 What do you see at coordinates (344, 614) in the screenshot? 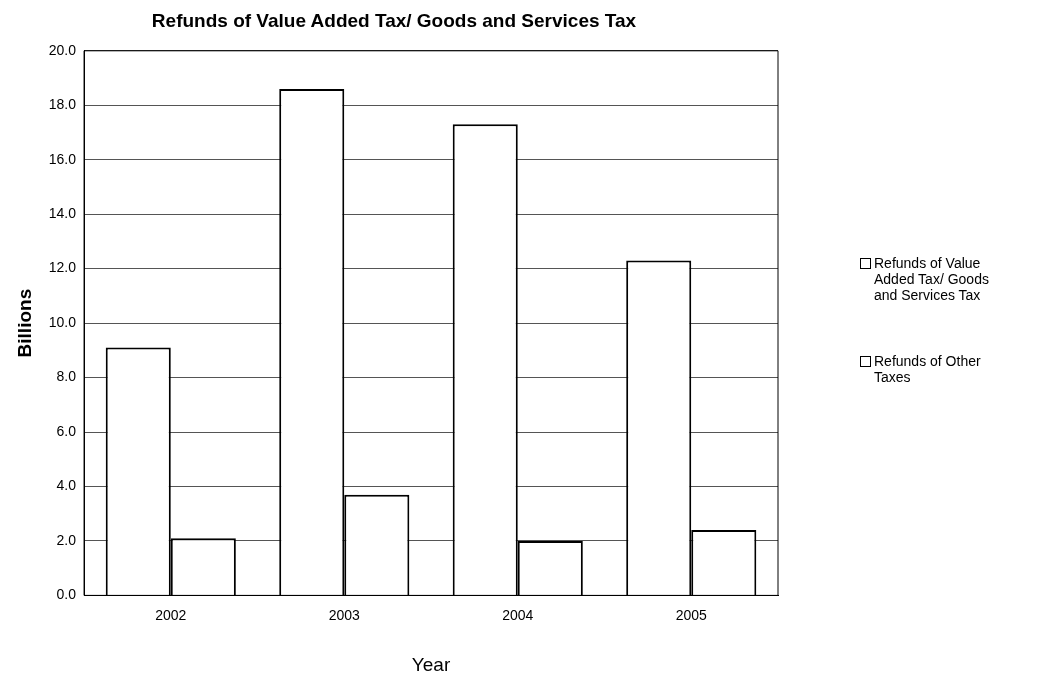
I see `x-tick-label: 2003` at bounding box center [344, 614].